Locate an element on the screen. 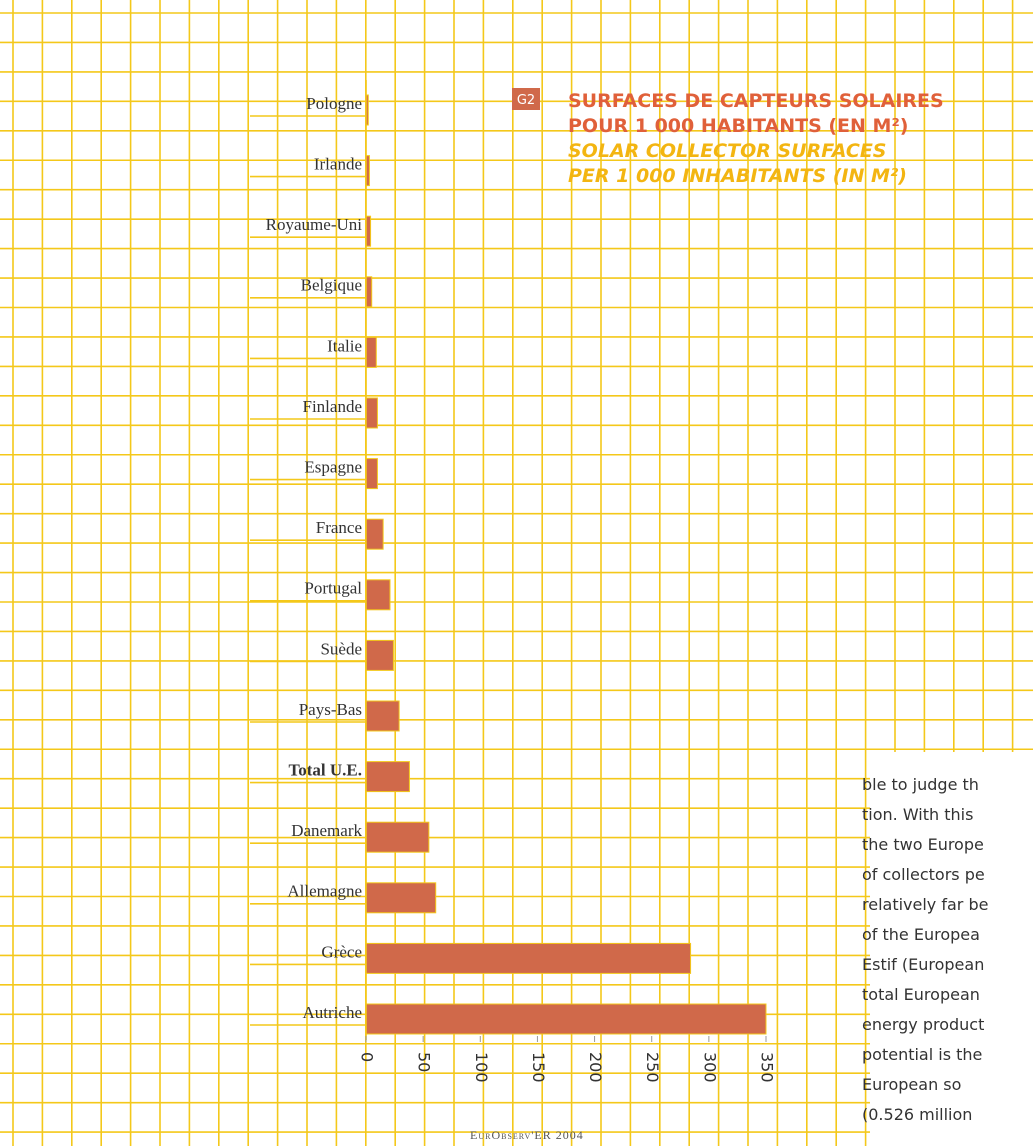  x-tick-label: 0 is located at coordinates (367, 1057).